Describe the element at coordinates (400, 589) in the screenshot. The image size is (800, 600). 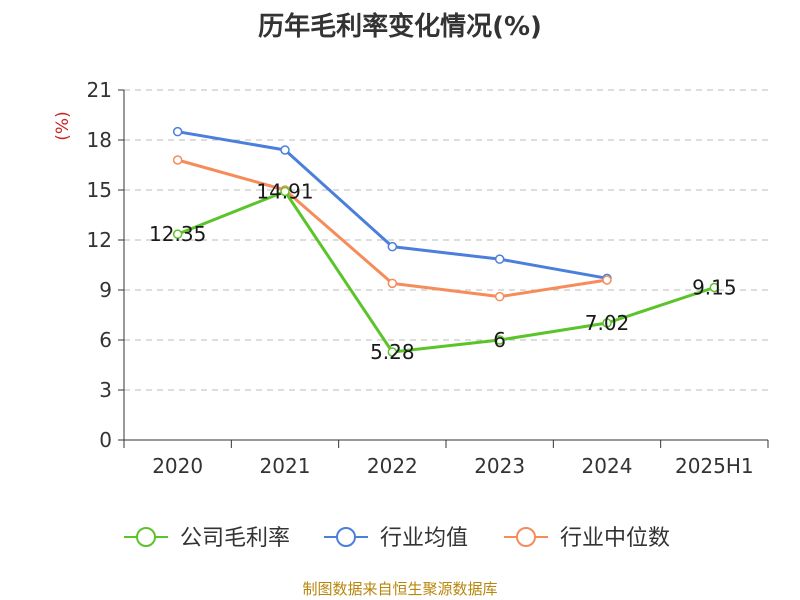
I see `data-source-note: 制图数据来自恒生聚源数据库` at that location.